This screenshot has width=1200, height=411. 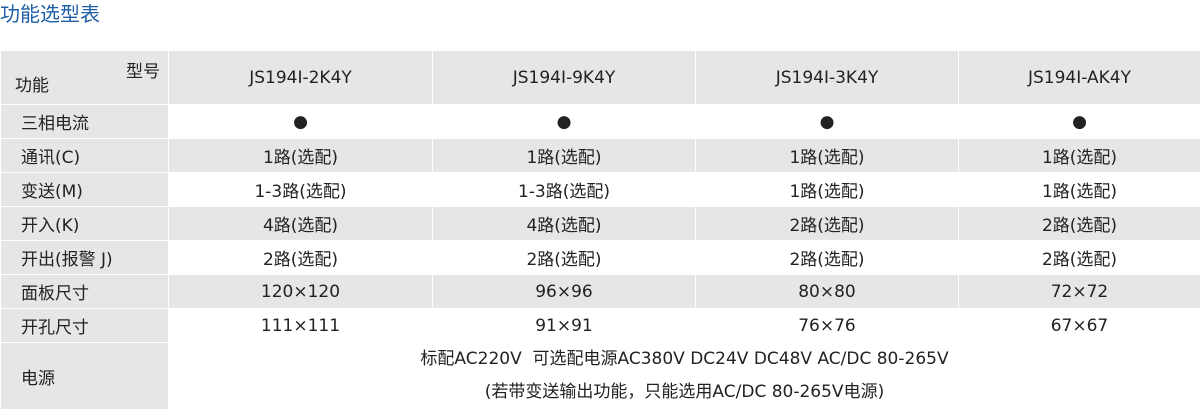 I want to click on model-header: JS194I-AK4Y, so click(x=1079, y=77).